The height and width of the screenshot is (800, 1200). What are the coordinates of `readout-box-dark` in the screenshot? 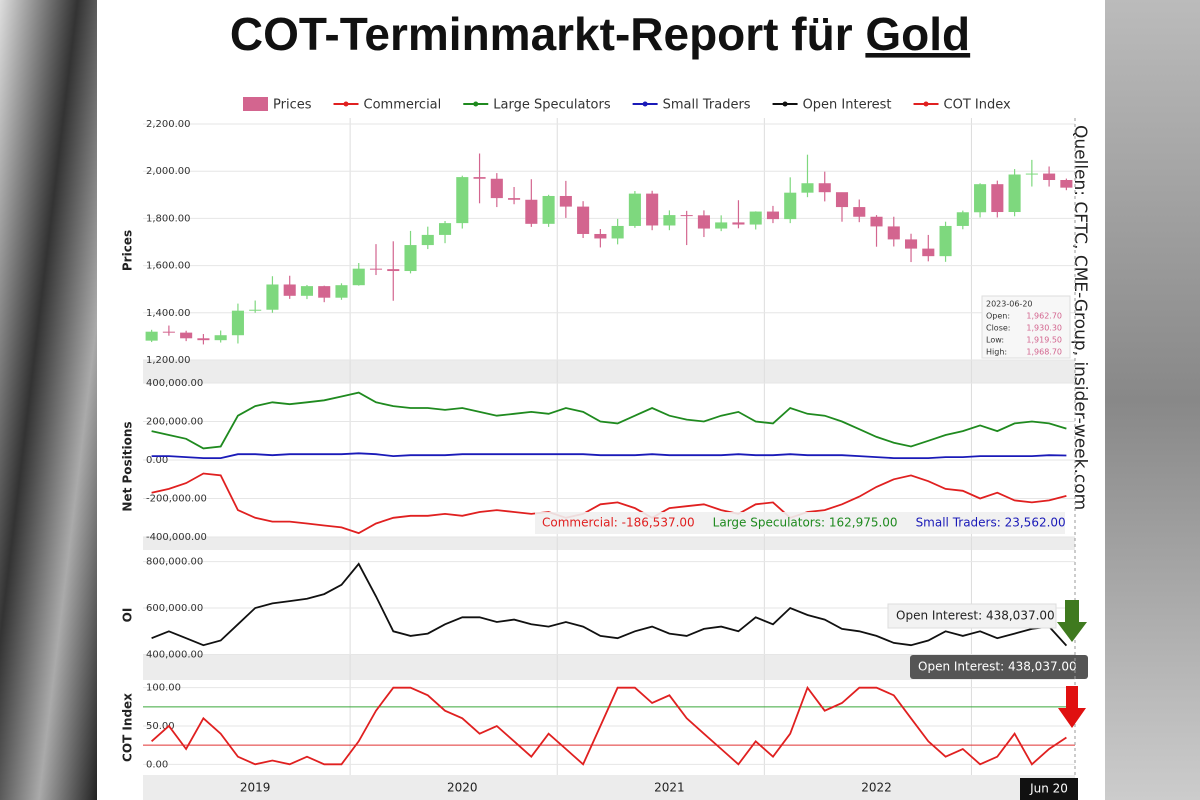 It's located at (999, 667).